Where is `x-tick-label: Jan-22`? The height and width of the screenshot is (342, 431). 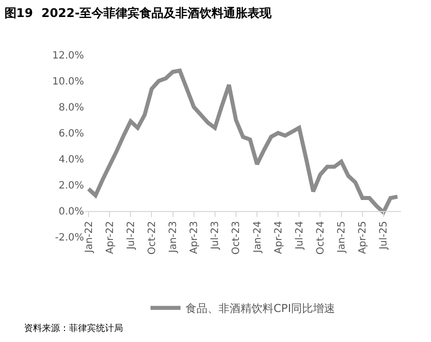
x-tick-label: Jan-22 is located at coordinates (89, 237).